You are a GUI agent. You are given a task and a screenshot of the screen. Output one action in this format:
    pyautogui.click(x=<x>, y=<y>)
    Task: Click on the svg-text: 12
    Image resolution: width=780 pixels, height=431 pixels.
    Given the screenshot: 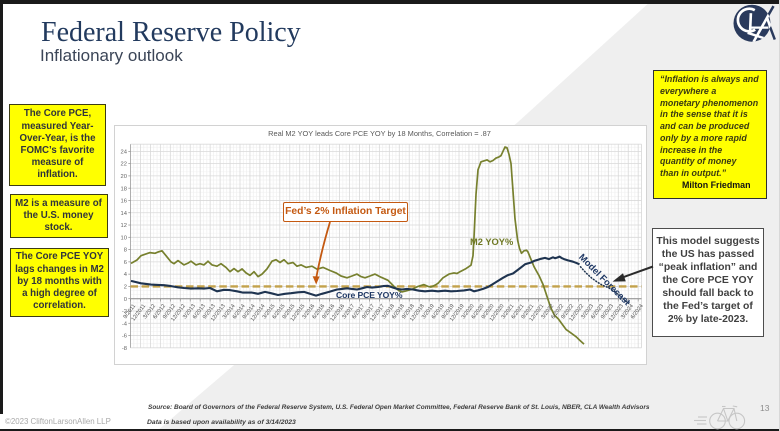 What is the action you would take?
    pyautogui.click(x=124, y=226)
    